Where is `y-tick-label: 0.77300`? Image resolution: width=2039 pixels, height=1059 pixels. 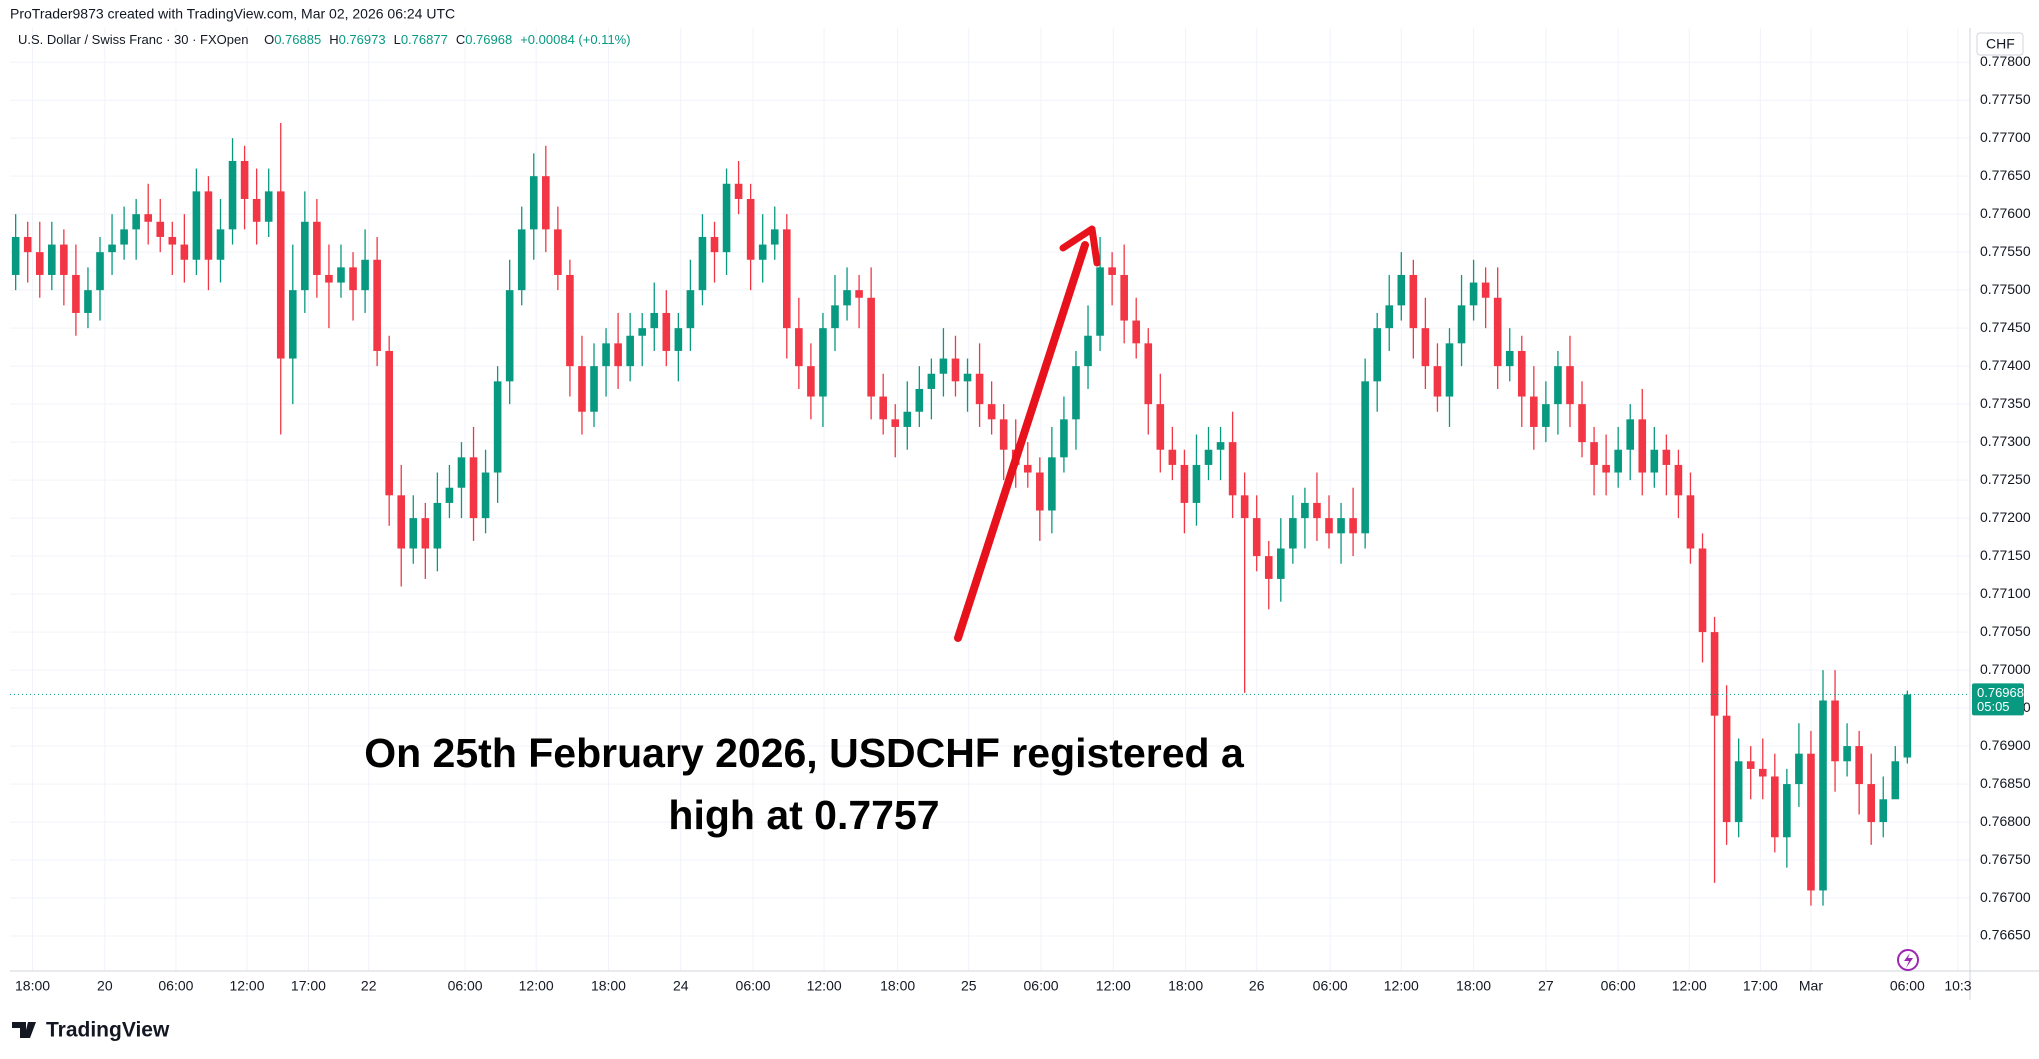 y-tick-label: 0.77300 is located at coordinates (2005, 441).